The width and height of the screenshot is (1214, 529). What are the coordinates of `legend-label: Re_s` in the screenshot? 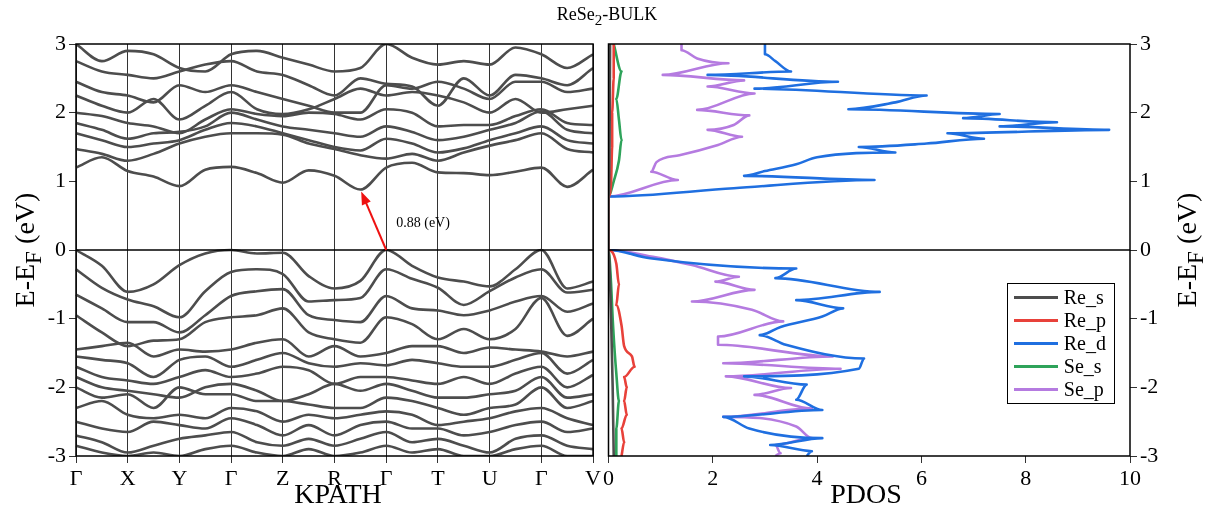 It's located at (1083, 297).